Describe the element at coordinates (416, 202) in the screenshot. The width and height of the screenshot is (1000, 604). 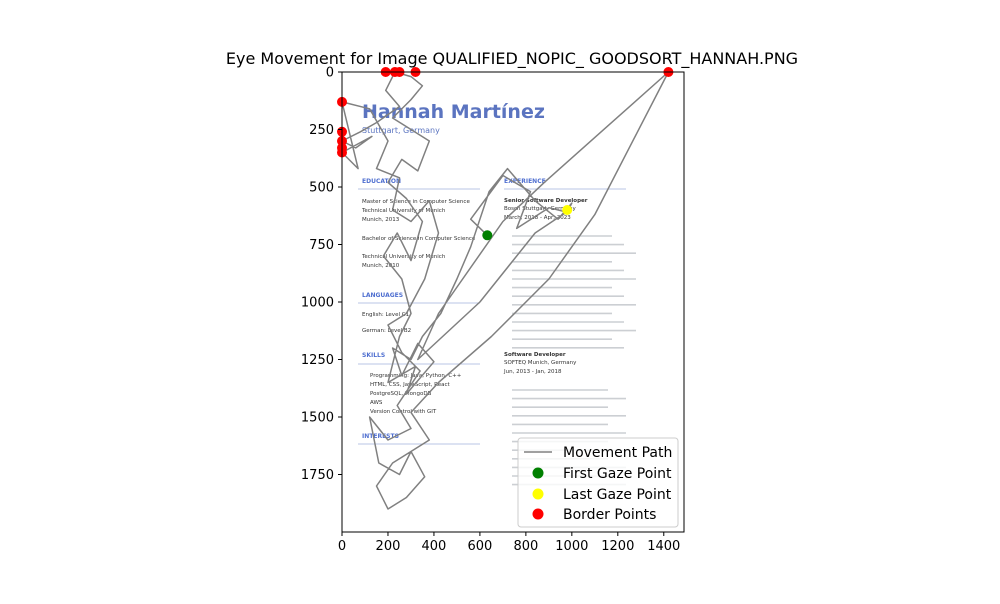
I see `resume-edu-line: Master of Science in Computer Science` at that location.